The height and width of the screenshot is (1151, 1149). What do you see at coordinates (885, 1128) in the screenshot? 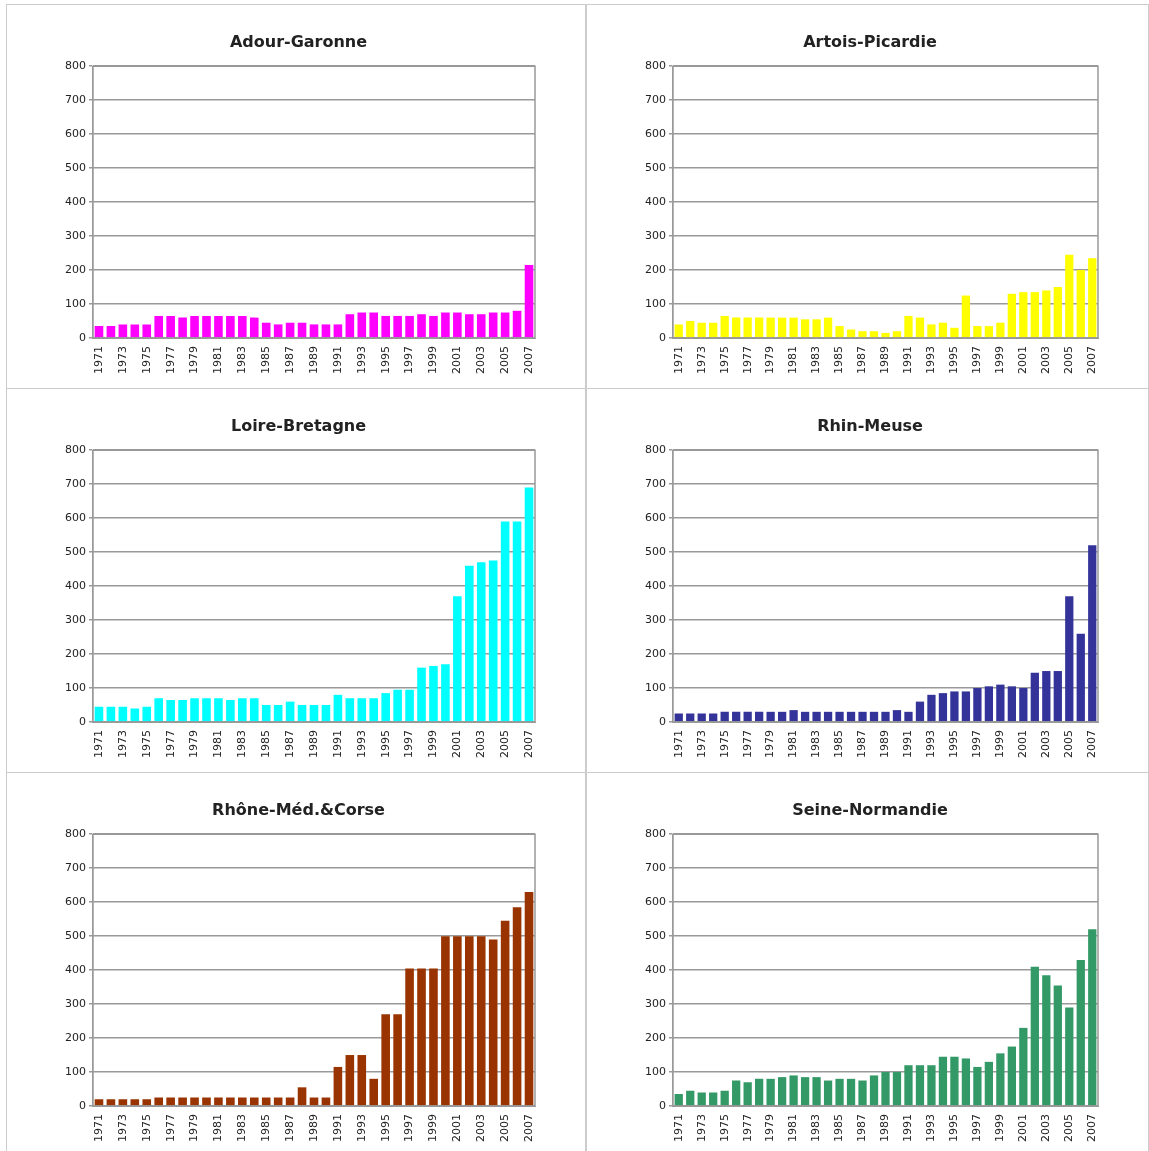
I see `x-tick-label: 1989` at bounding box center [885, 1128].